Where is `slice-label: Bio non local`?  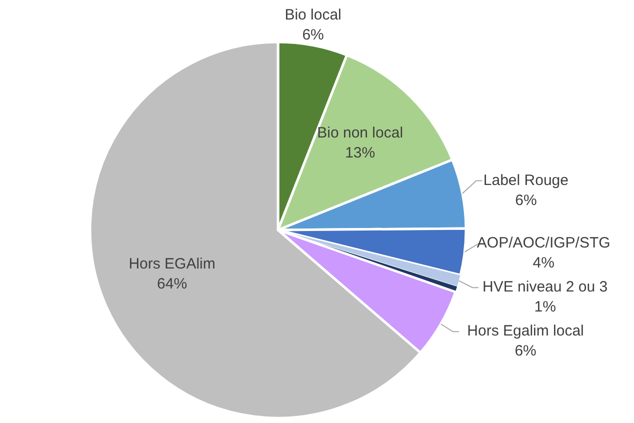 slice-label: Bio non local is located at coordinates (360, 133).